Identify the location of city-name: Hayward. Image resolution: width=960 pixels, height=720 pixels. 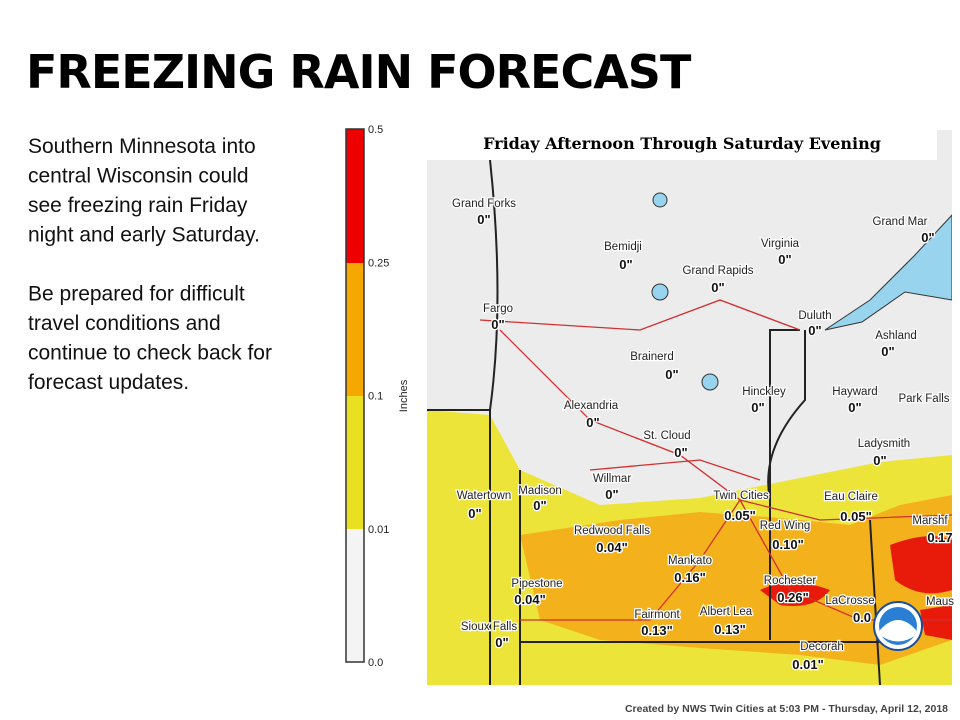
(854, 392).